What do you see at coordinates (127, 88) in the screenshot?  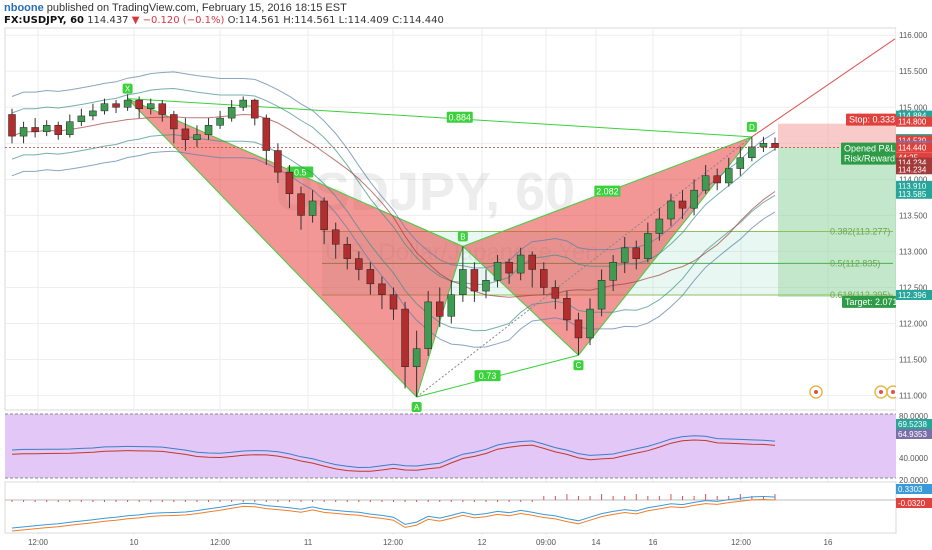 I see `pattern-point-badge` at bounding box center [127, 88].